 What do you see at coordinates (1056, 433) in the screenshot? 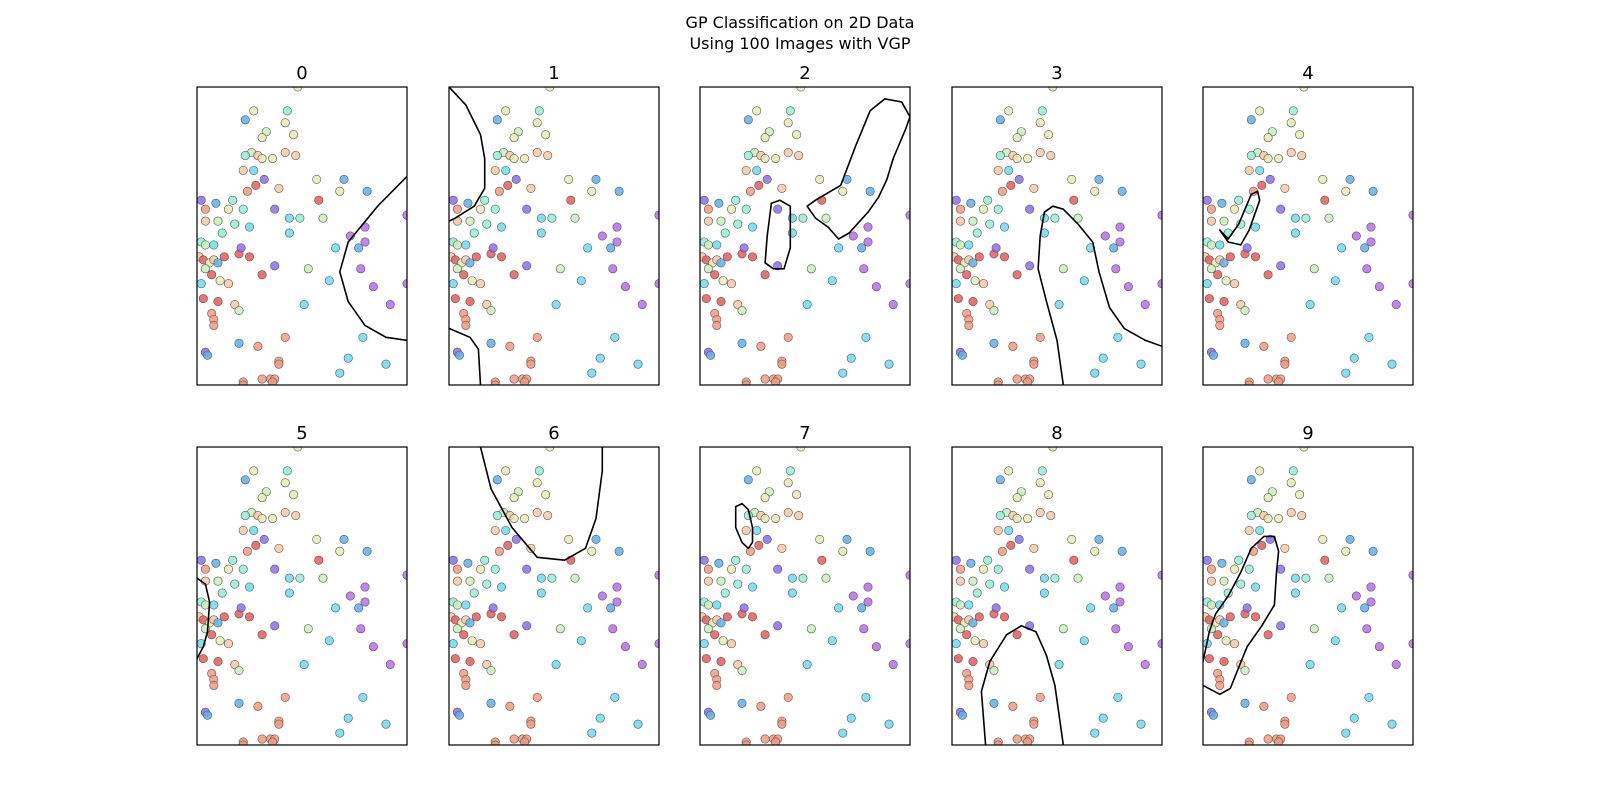
I see `subplot-title: 8` at bounding box center [1056, 433].